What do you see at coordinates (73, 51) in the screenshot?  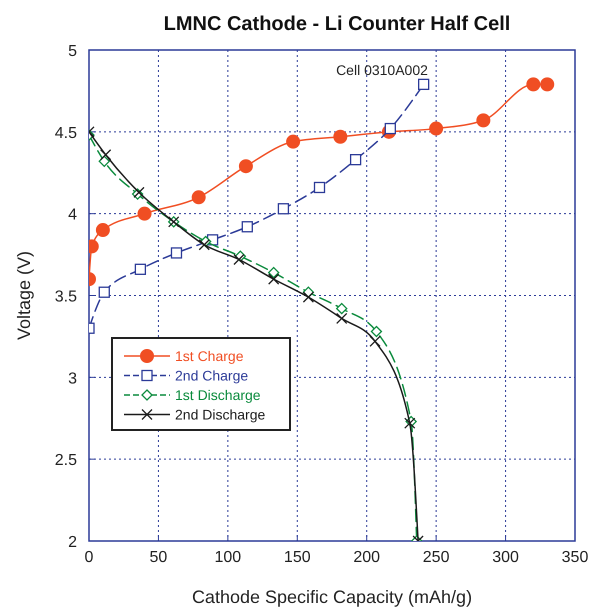 I see `y-tick-label: 5` at bounding box center [73, 51].